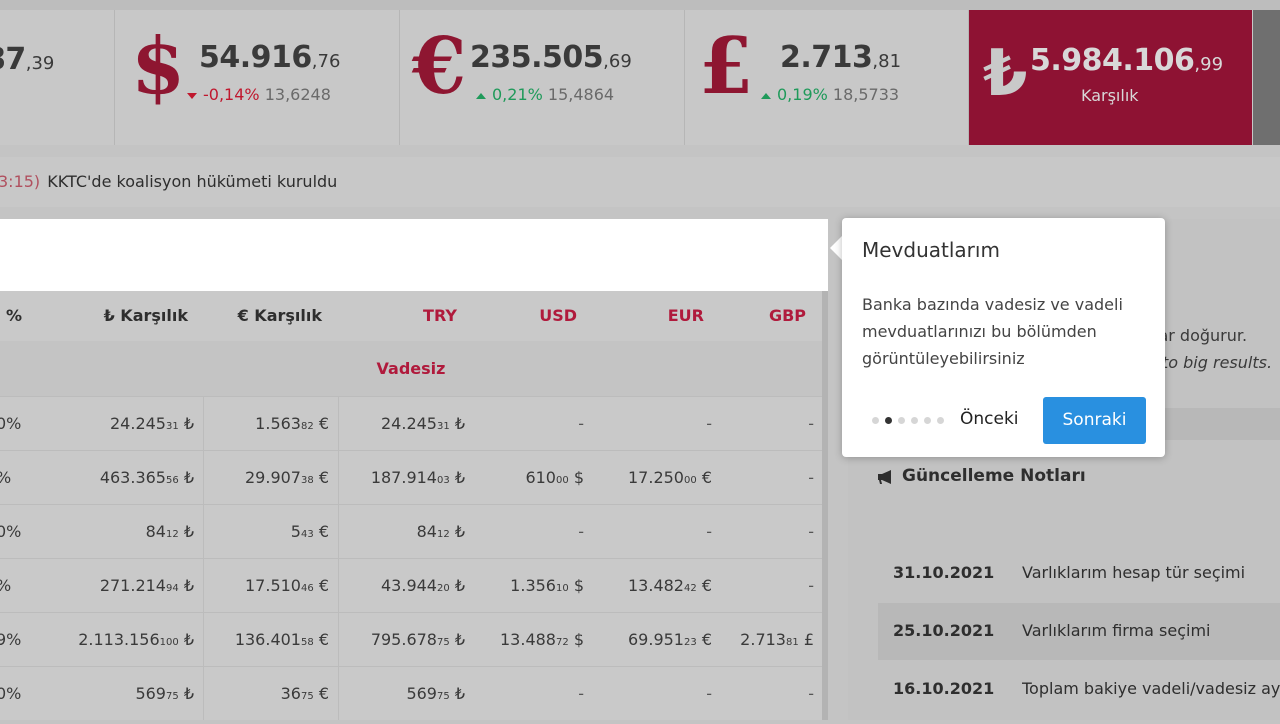 Image resolution: width=1280 pixels, height=724 pixels. Describe the element at coordinates (279, 315) in the screenshot. I see `column-header: € Karşılık` at that location.